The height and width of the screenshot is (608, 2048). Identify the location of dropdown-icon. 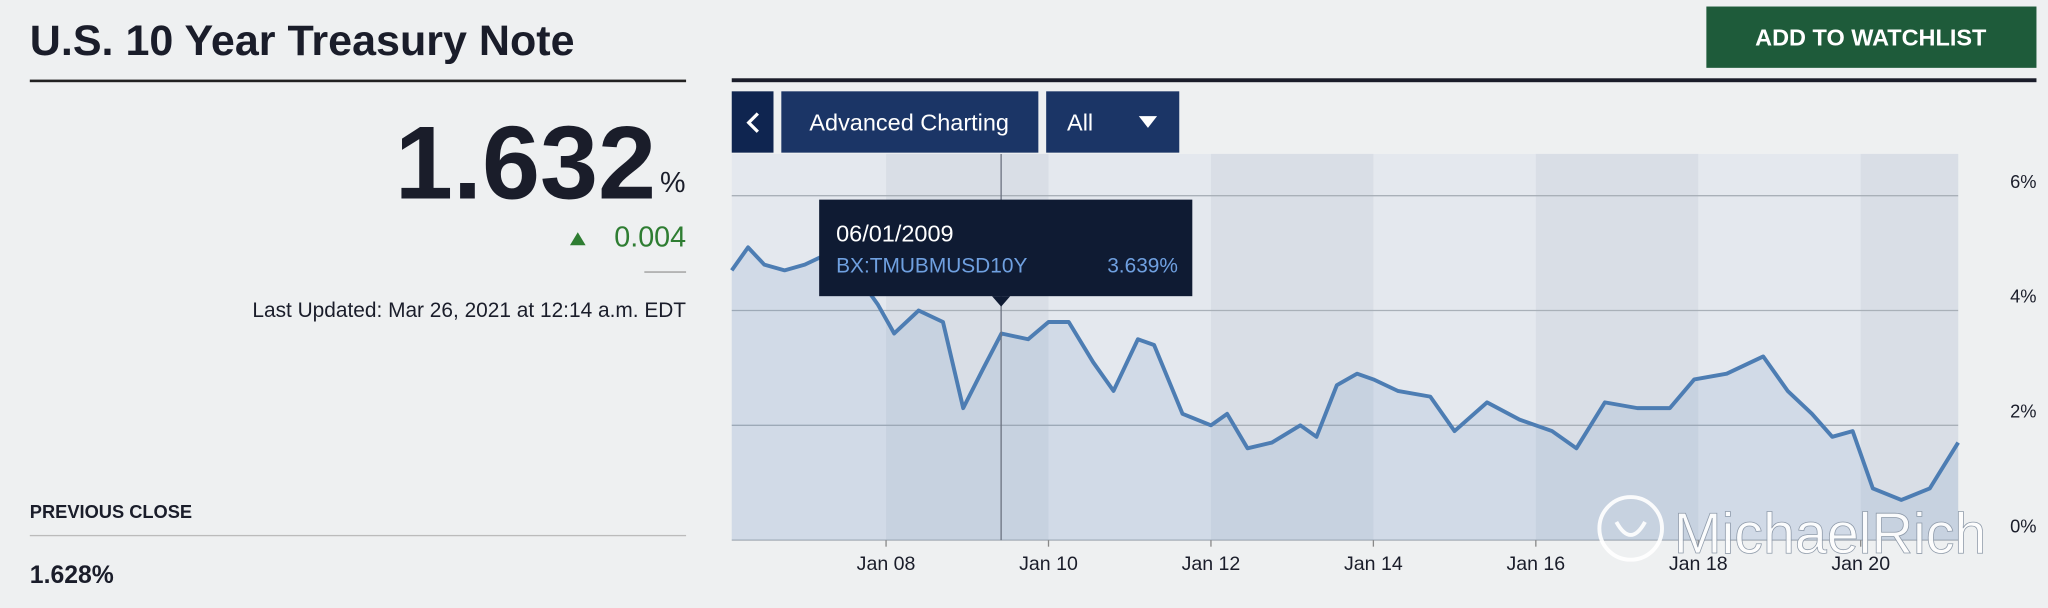
(1148, 122).